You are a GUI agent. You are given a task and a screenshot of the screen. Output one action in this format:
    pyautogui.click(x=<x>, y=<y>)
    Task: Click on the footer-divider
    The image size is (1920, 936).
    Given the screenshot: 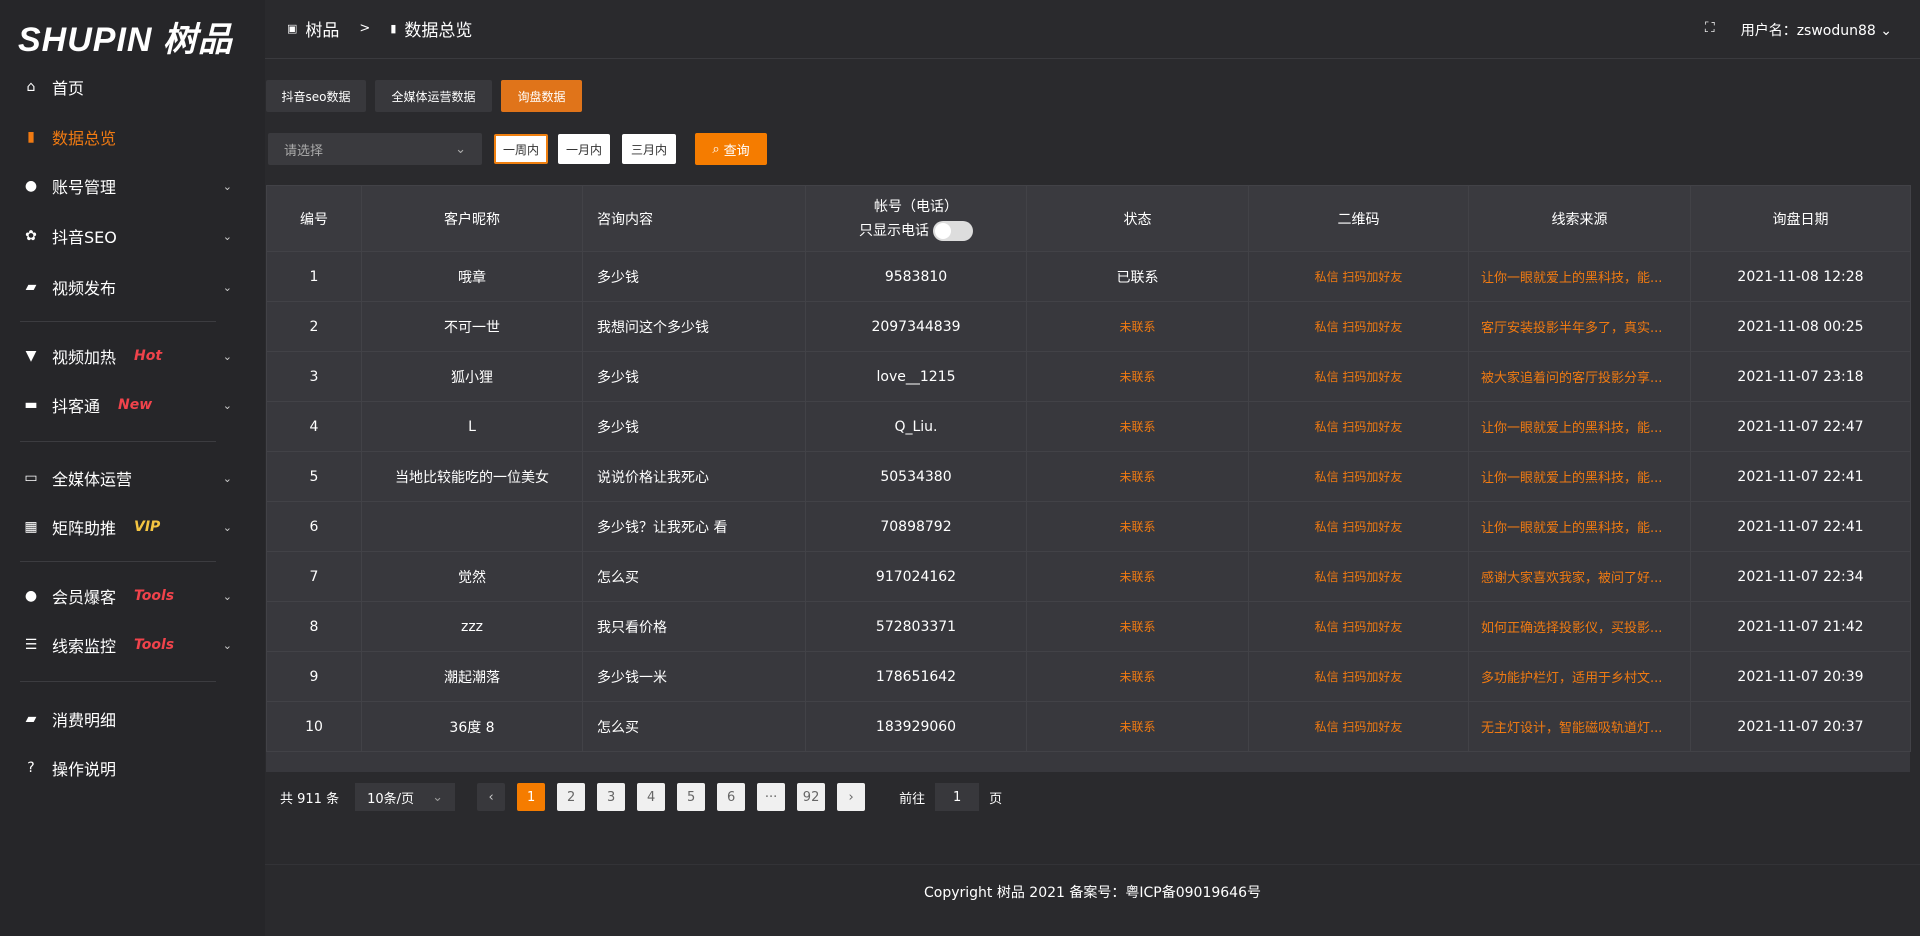 What is the action you would take?
    pyautogui.click(x=1092, y=864)
    